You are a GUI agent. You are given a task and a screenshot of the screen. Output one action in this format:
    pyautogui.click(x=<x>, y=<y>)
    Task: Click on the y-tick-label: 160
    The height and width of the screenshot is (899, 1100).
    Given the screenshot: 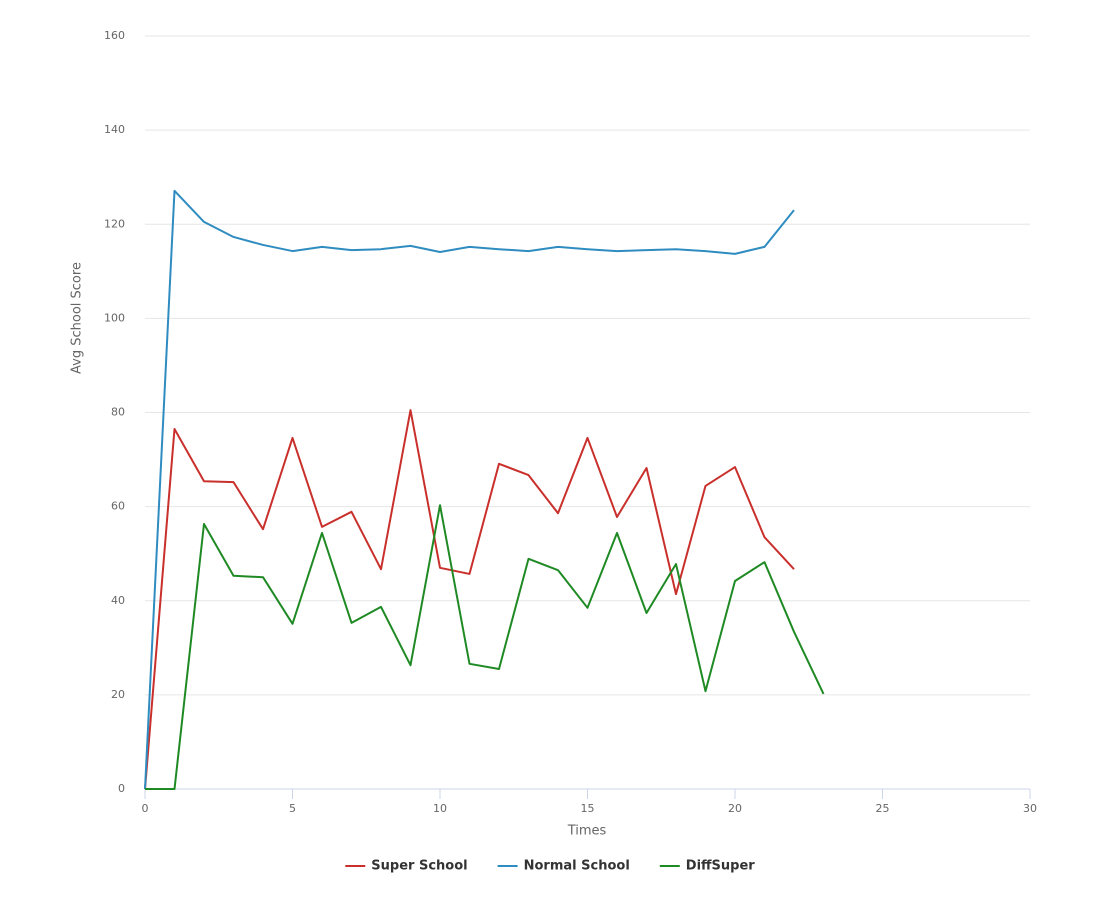 What is the action you would take?
    pyautogui.click(x=114, y=35)
    